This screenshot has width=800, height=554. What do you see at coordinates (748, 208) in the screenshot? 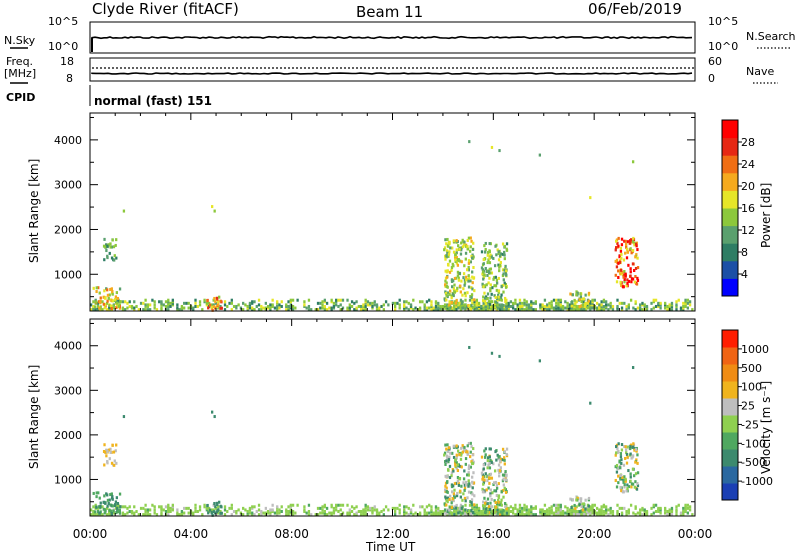
I see `power-colorbar-tick-label: 16` at bounding box center [748, 208].